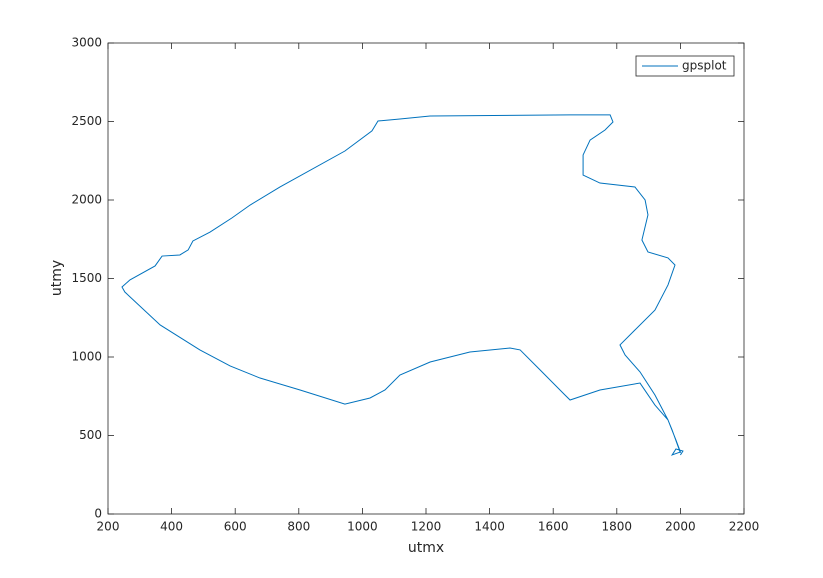 The image size is (823, 578). Describe the element at coordinates (744, 527) in the screenshot. I see `x-tick-label: 2200` at that location.